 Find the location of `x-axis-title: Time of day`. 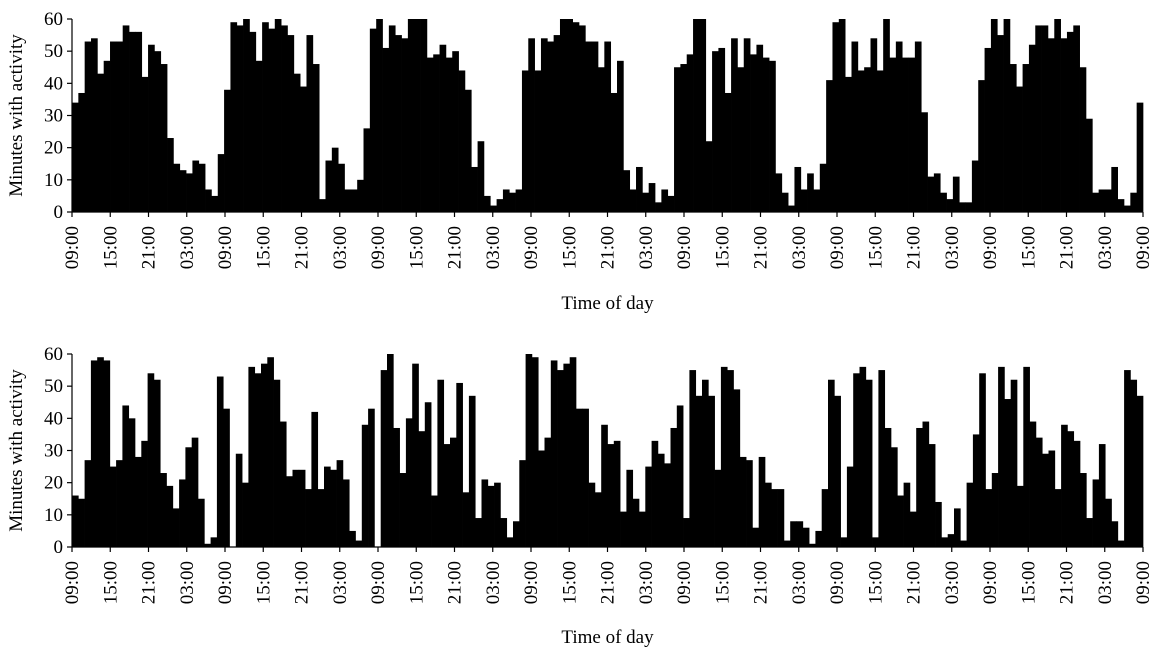

x-axis-title: Time of day is located at coordinates (607, 303).